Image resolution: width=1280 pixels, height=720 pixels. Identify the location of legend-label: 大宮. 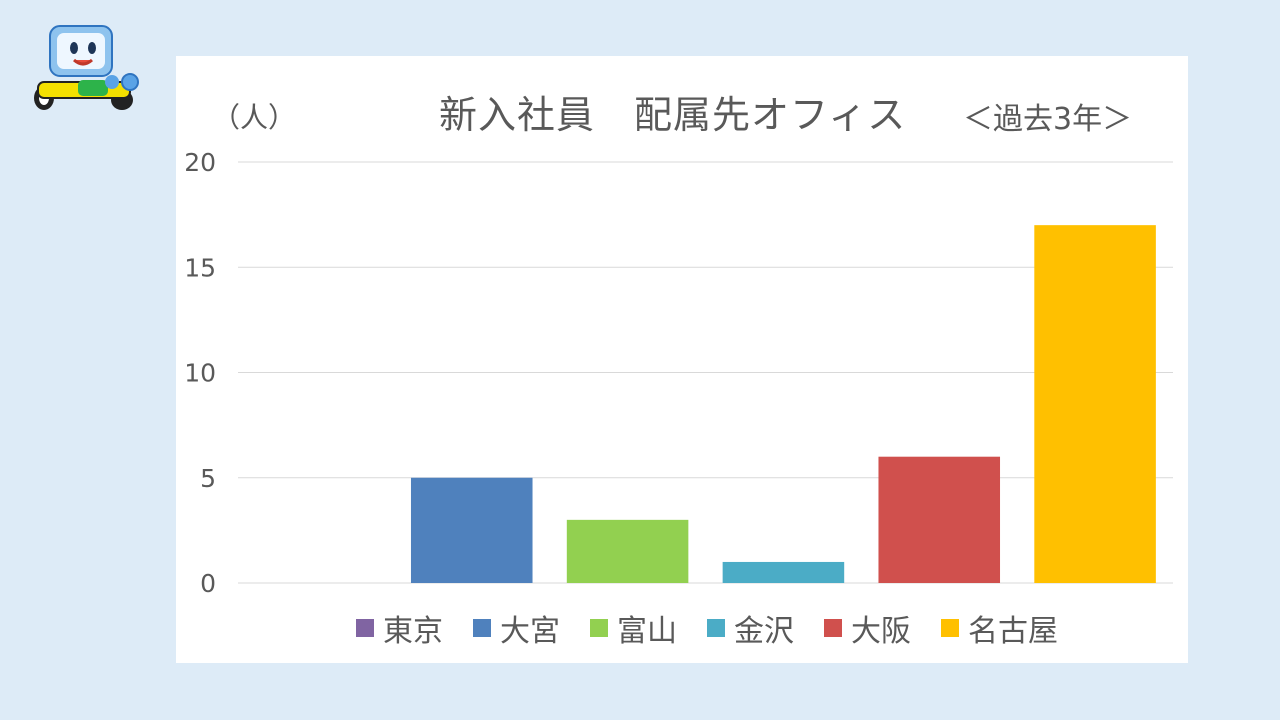
(530, 631).